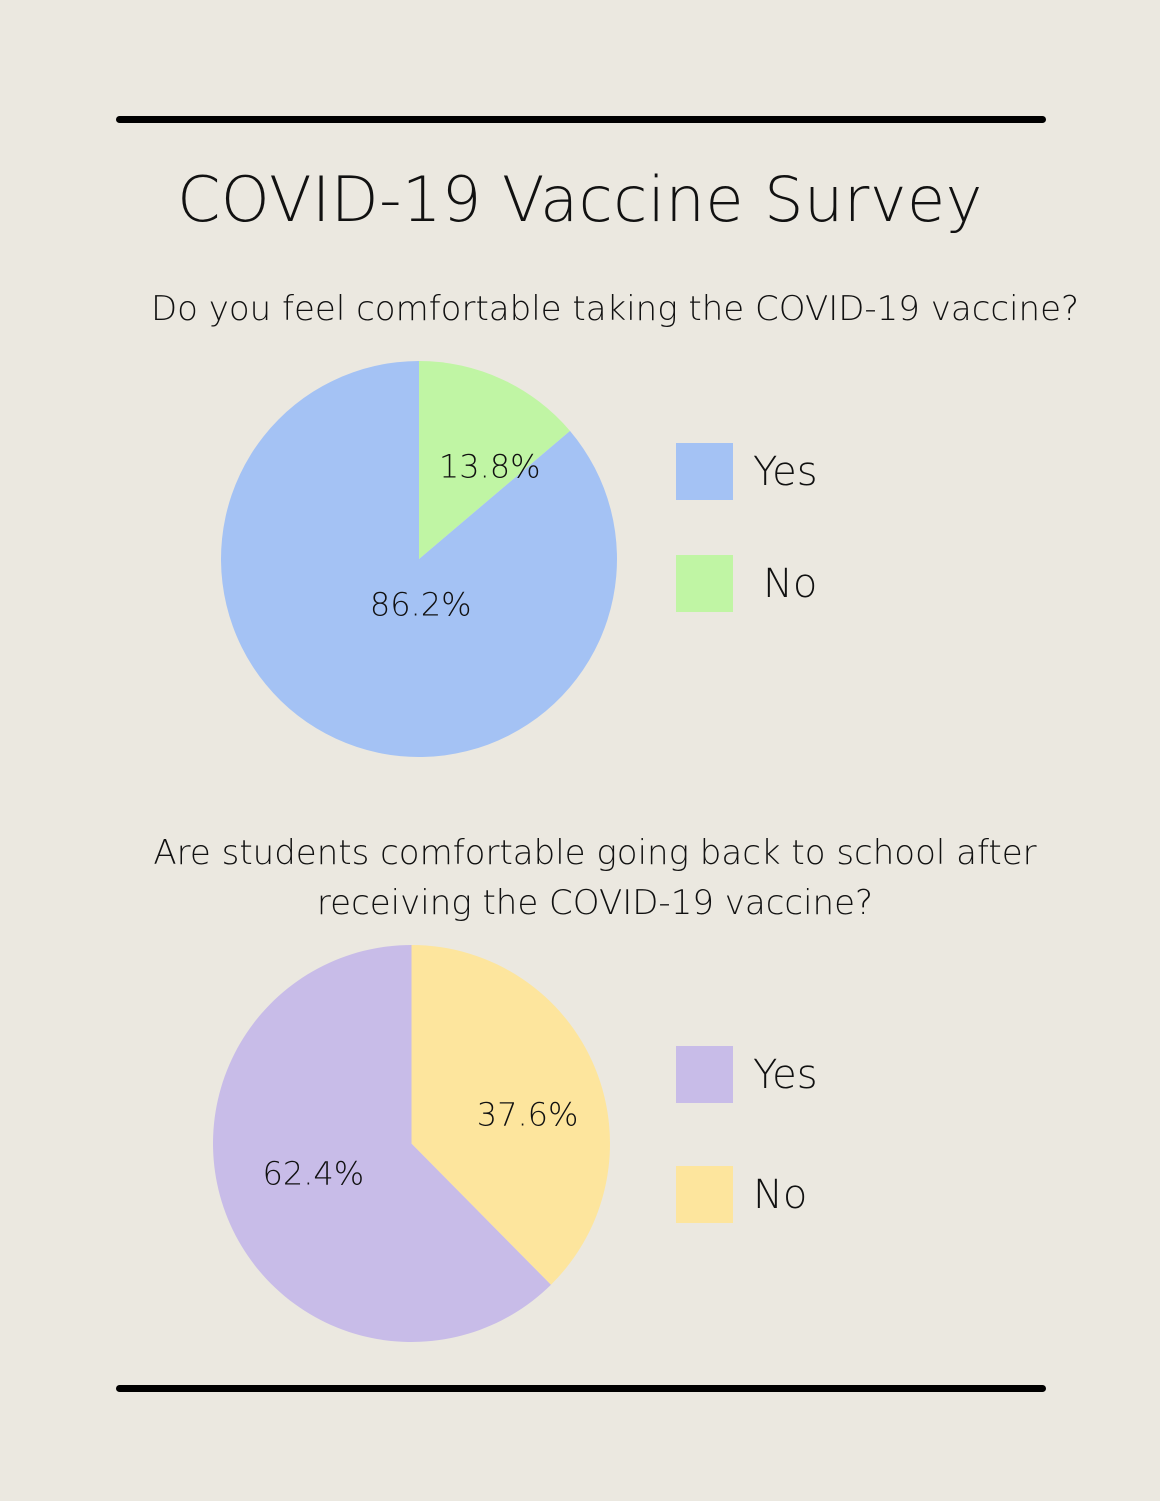 The image size is (1160, 1501). I want to click on pie-chart-1: 86.2% 13.8%, so click(419, 559).